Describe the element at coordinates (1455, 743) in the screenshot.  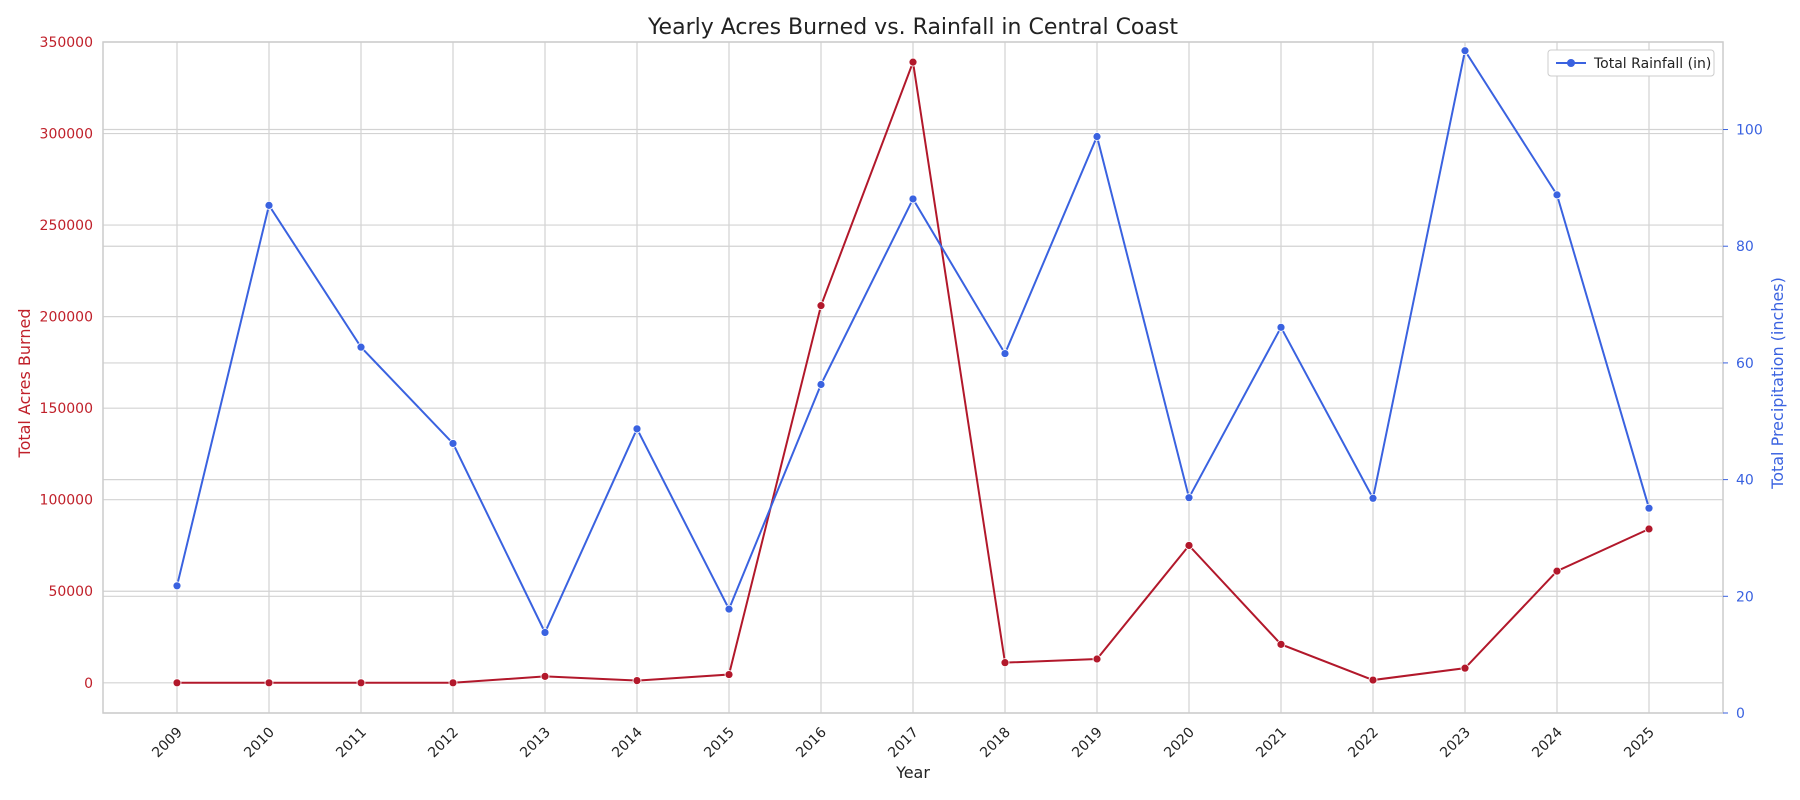
I see `x-tick-label: 2023` at that location.